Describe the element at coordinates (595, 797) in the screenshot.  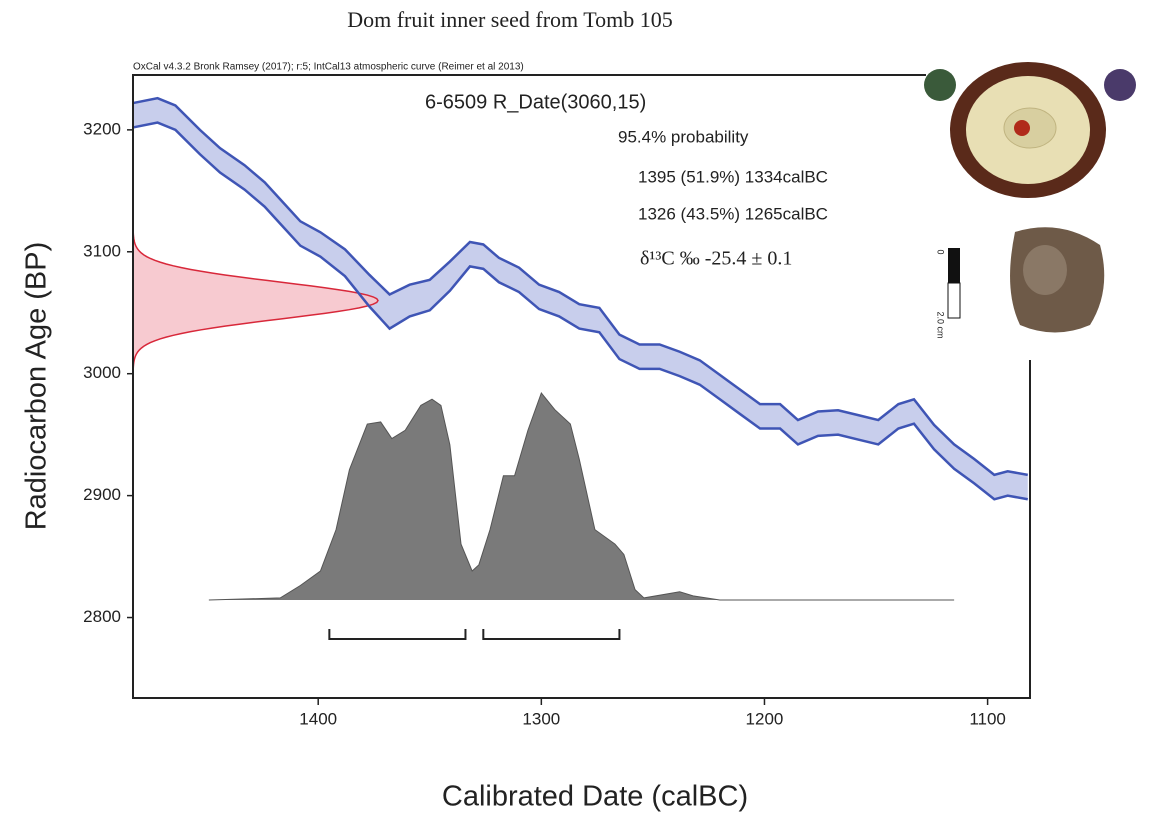
I see `x-axis-label: Calibrated Date (calBC)` at that location.